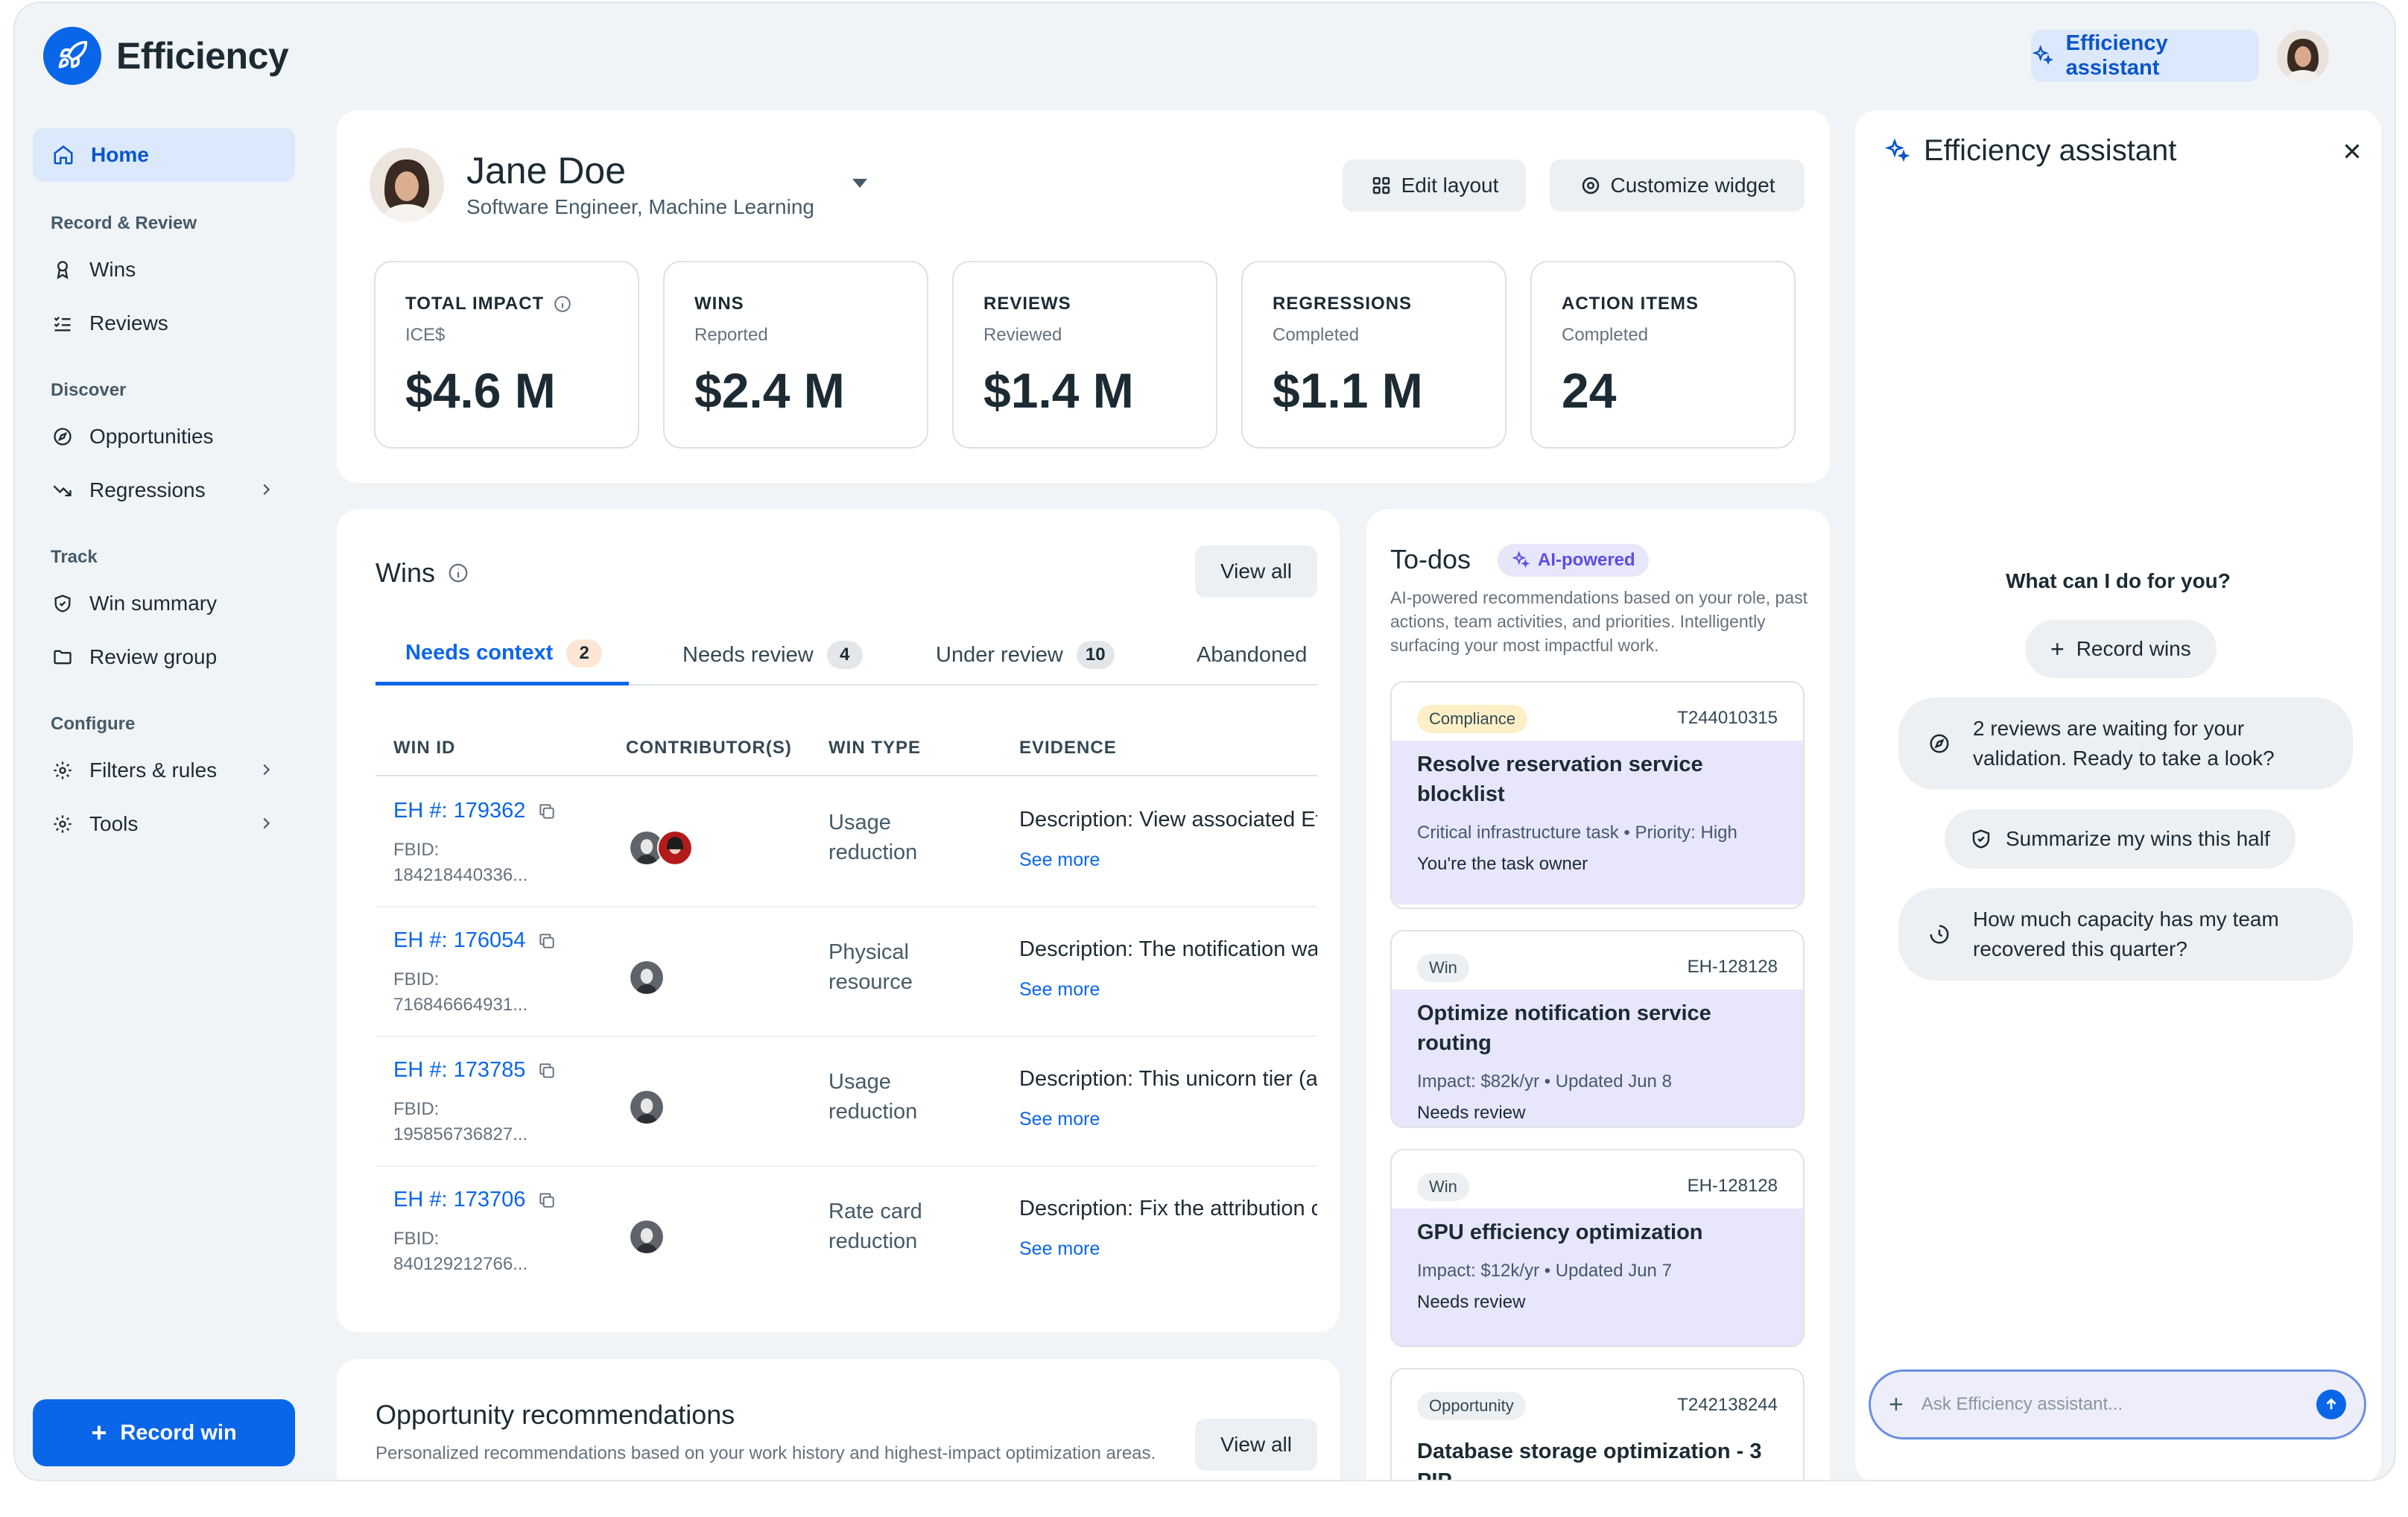 The height and width of the screenshot is (1517, 2408). Describe the element at coordinates (164, 490) in the screenshot. I see `sidebar-item-regressions: Regressions` at that location.